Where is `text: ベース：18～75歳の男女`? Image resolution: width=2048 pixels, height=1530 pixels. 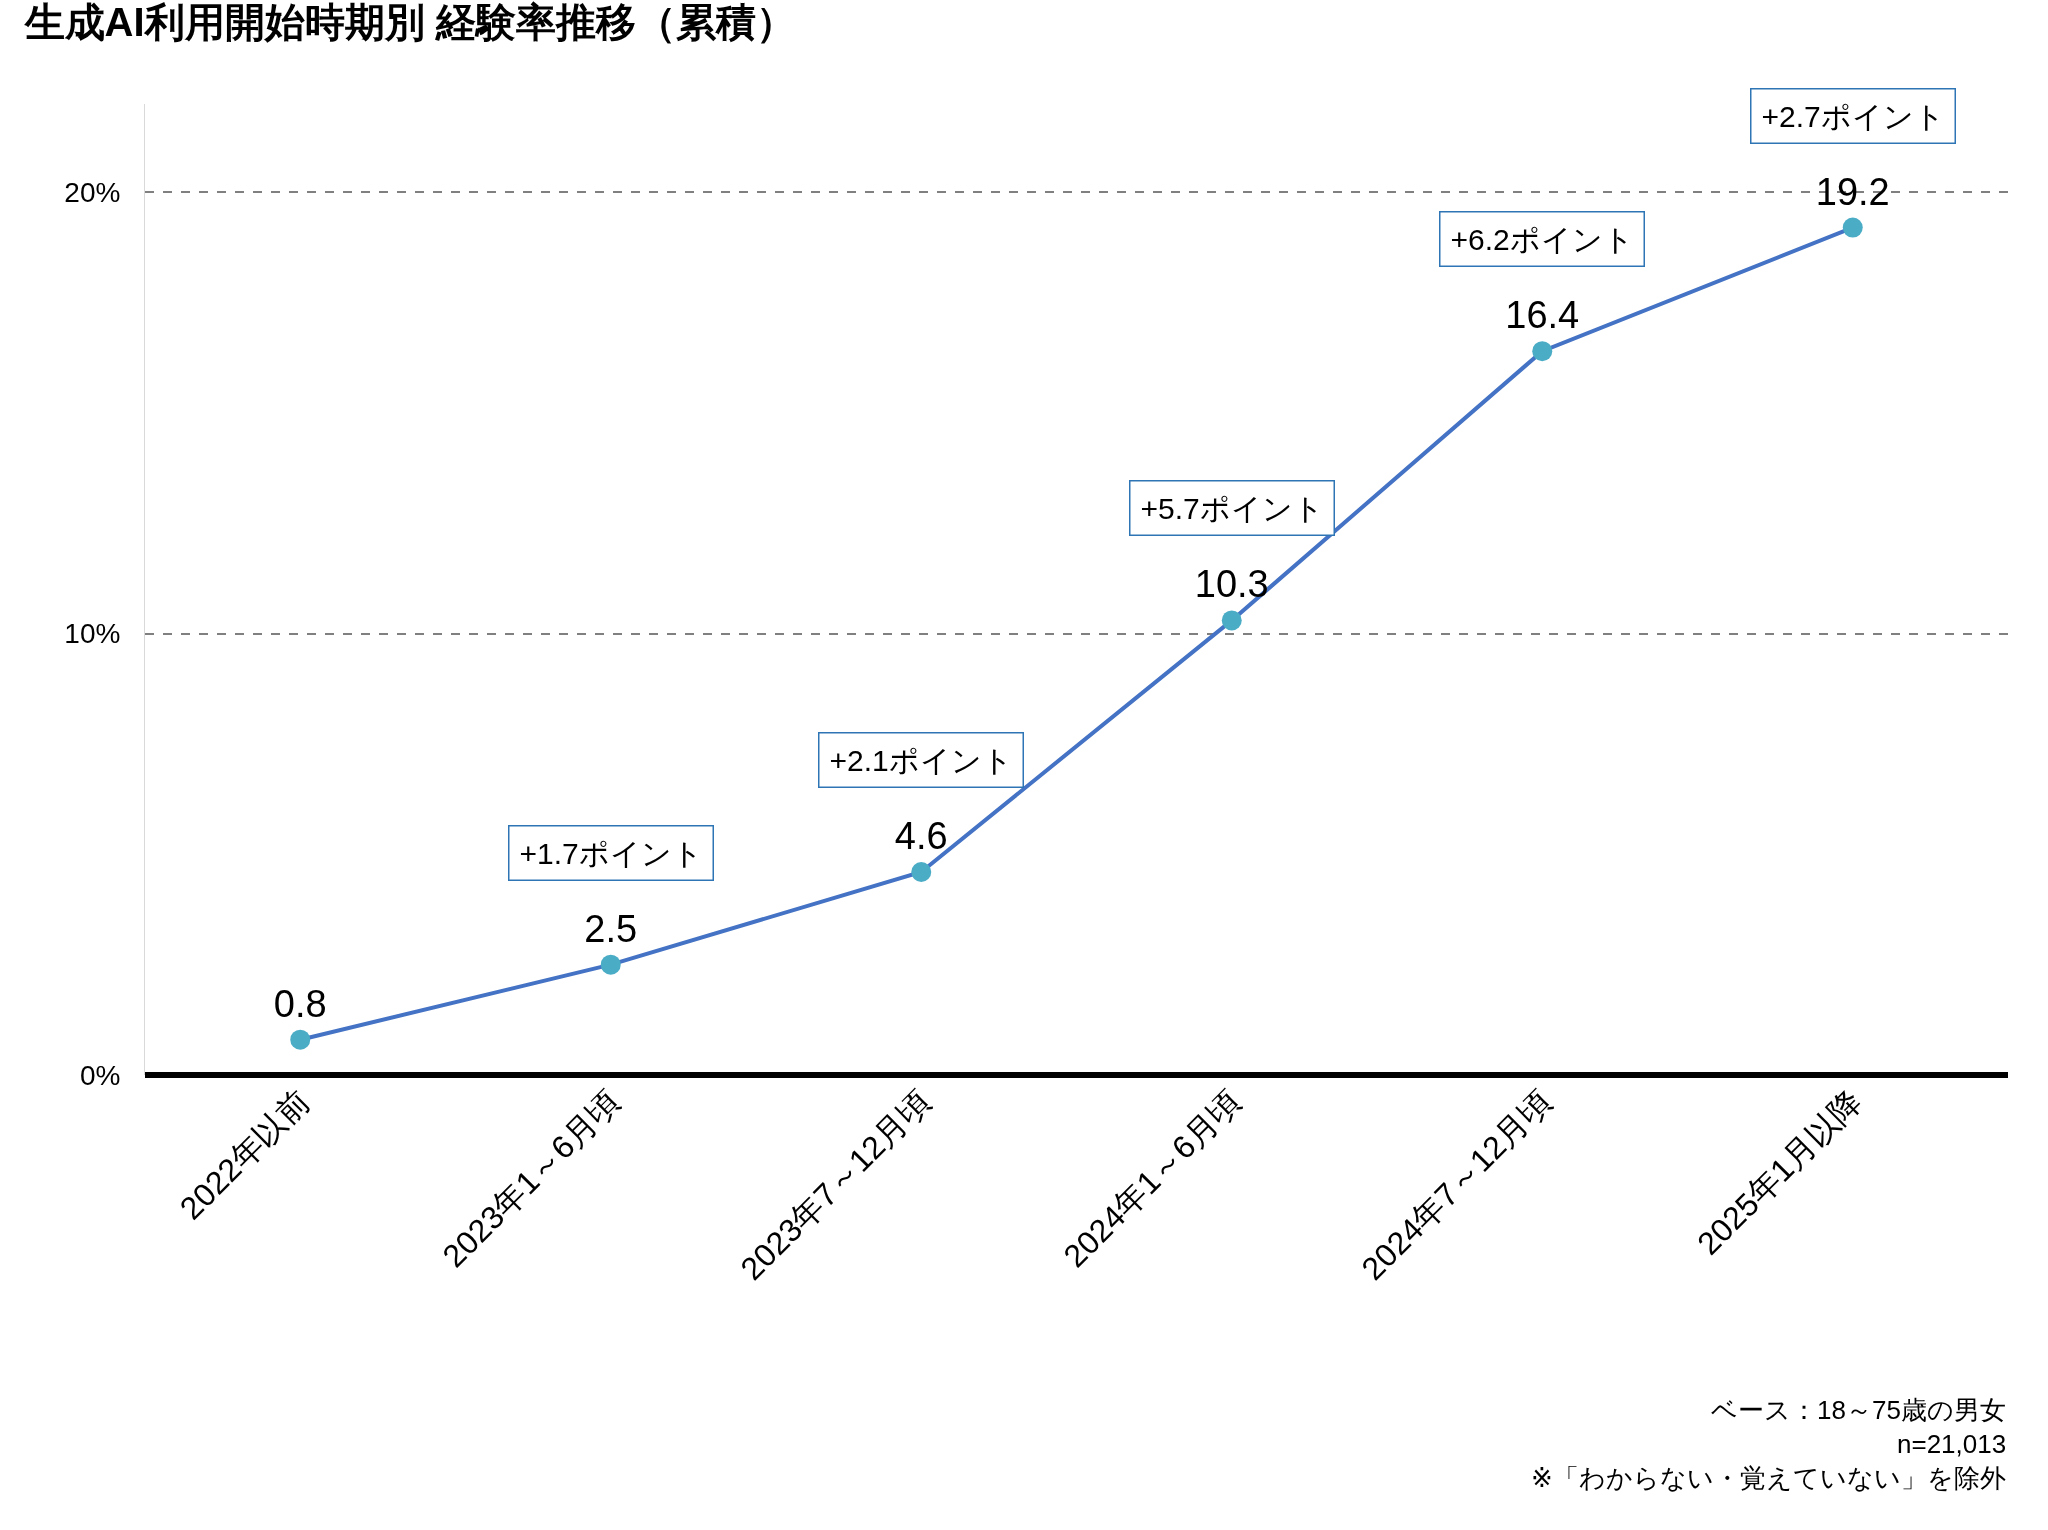 text: ベース：18～75歳の男女 is located at coordinates (1858, 1410).